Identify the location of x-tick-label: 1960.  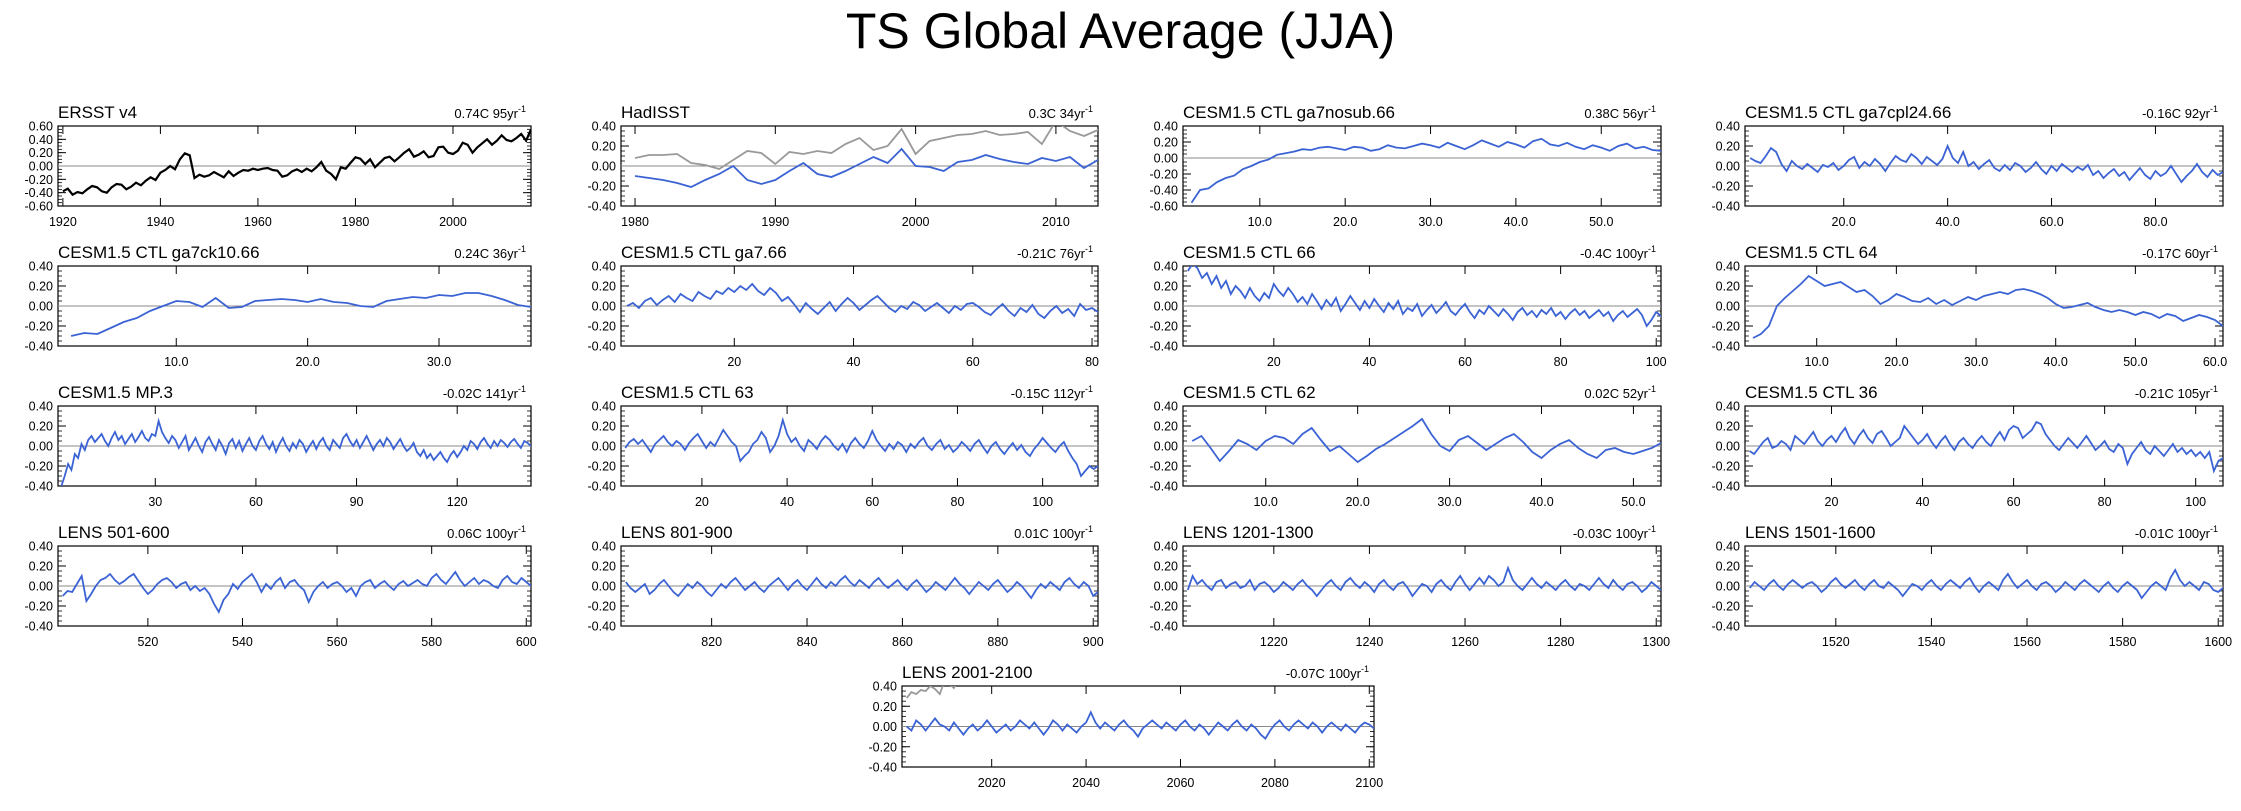
(258, 222).